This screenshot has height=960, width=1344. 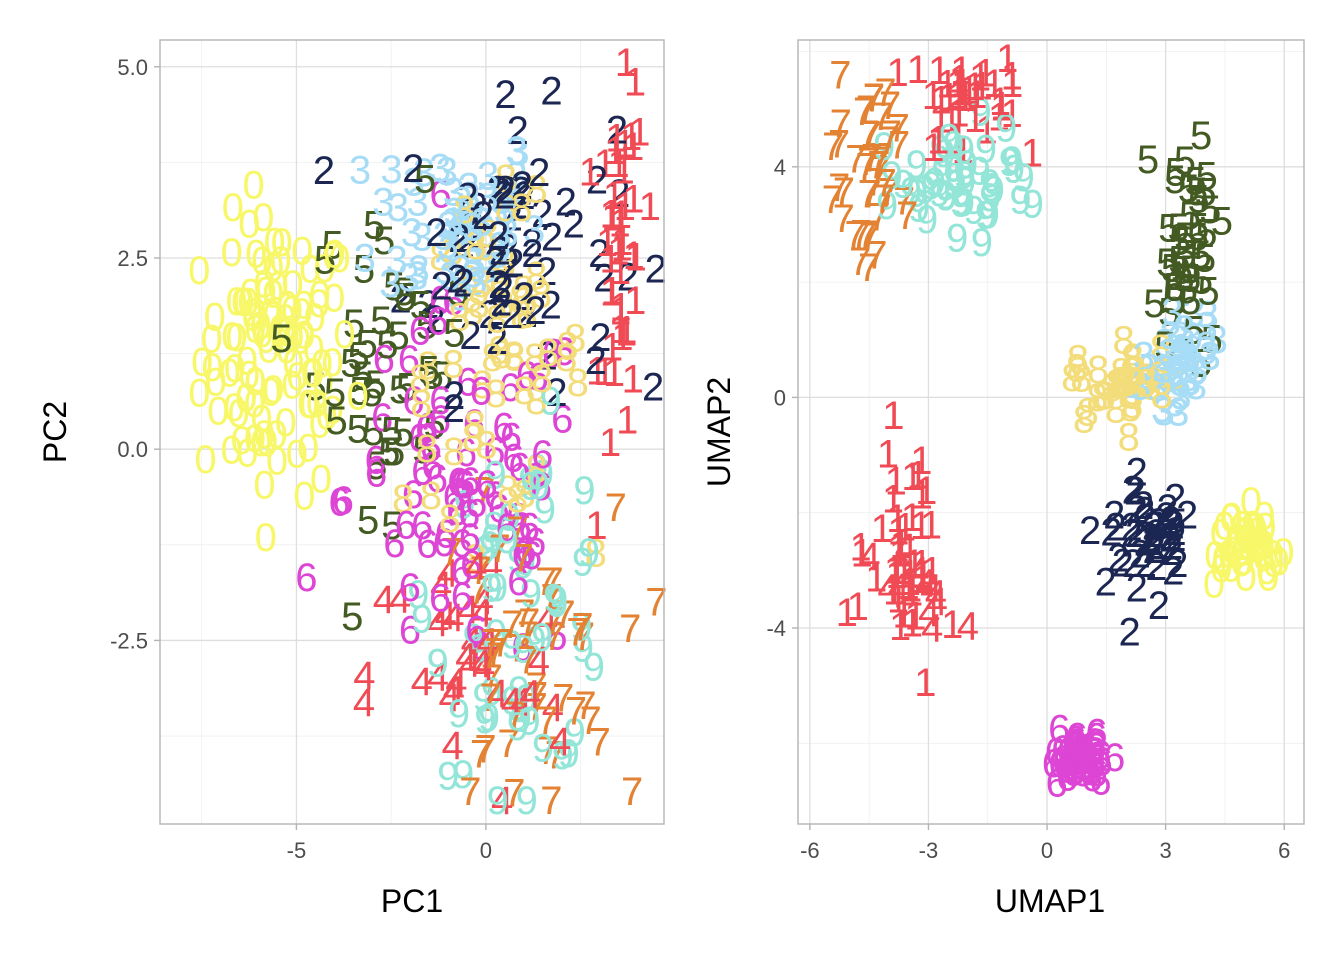 What do you see at coordinates (1045, 843) in the screenshot?
I see `umap-x-ticks: -6 -3 0 3 6` at bounding box center [1045, 843].